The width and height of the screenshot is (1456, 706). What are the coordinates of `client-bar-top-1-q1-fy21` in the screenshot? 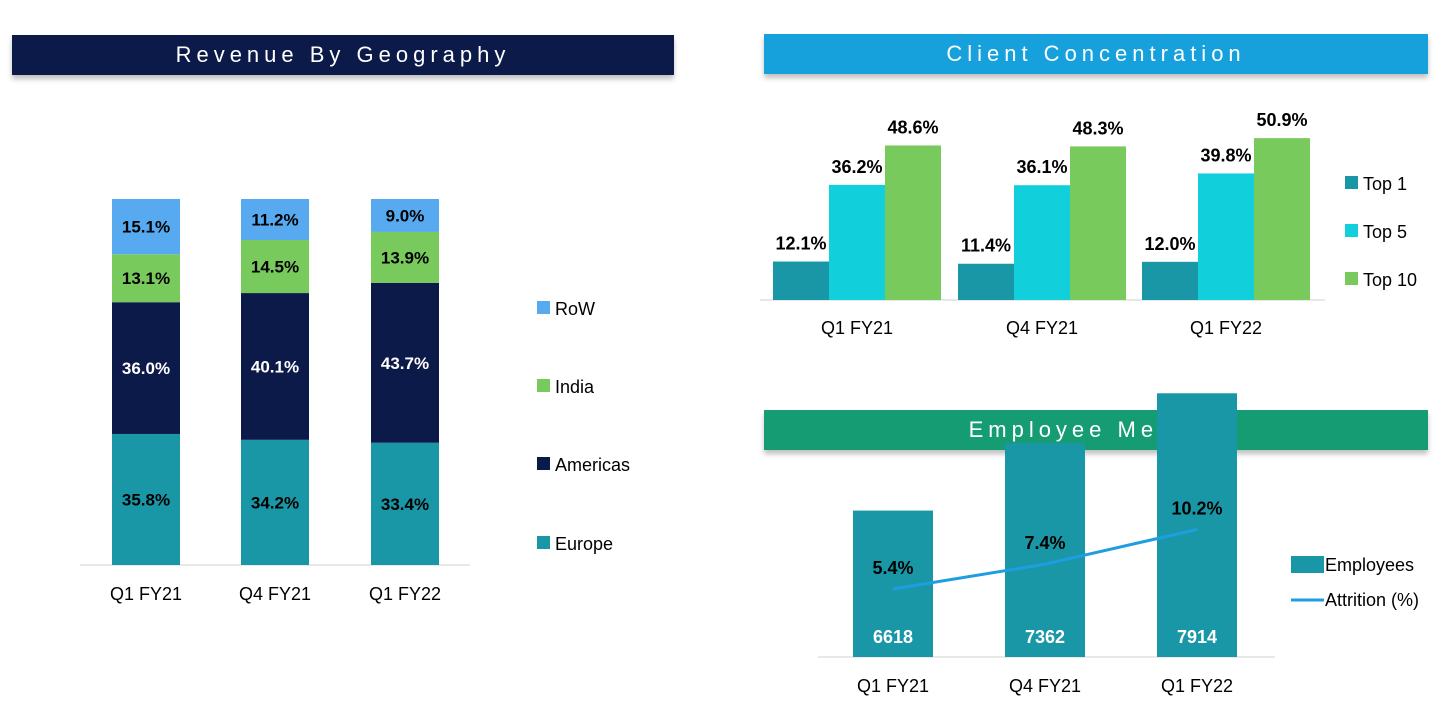 It's located at (801, 280).